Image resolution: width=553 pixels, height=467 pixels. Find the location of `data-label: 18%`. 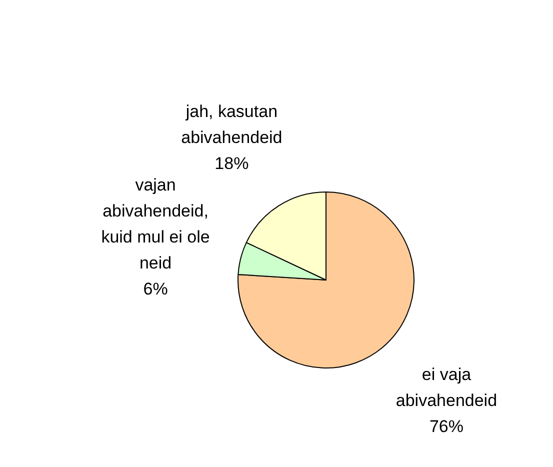

data-label: 18% is located at coordinates (231, 164).